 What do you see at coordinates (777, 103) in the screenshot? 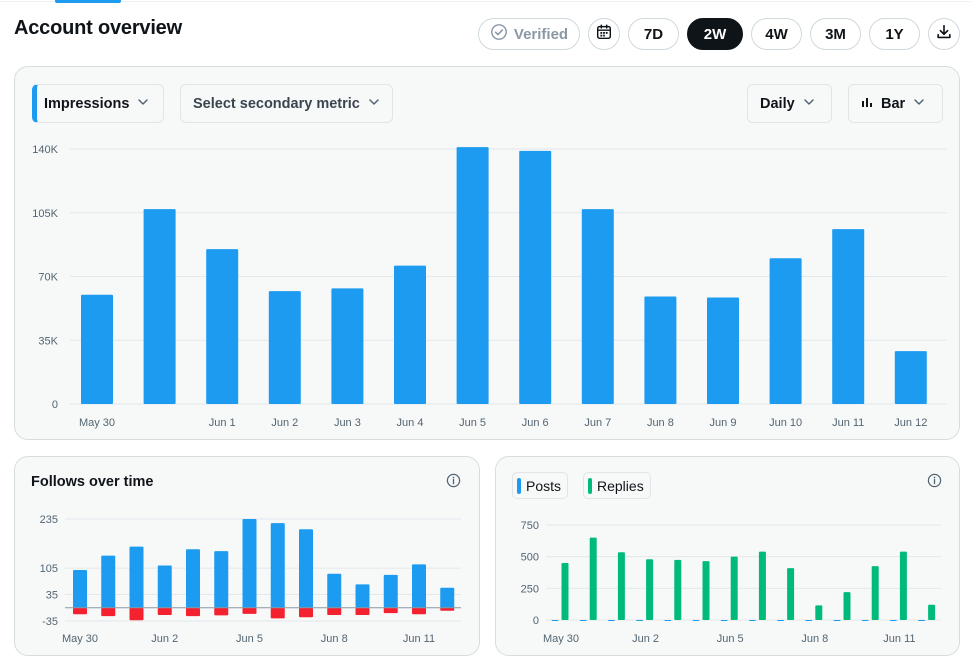
I see `interval-label: Daily` at bounding box center [777, 103].